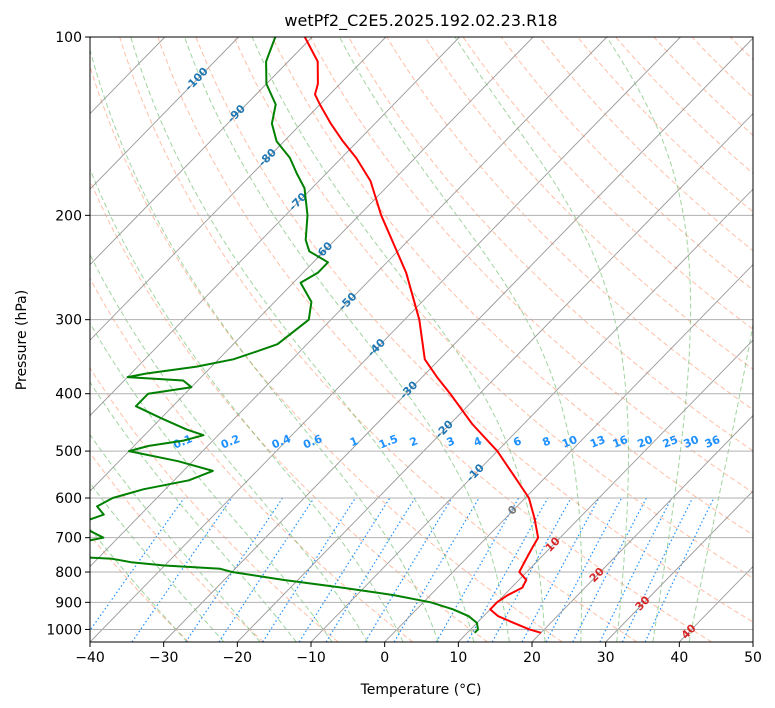 The width and height of the screenshot is (775, 708). I want to click on mixing-ratio-label: 4, so click(478, 441).